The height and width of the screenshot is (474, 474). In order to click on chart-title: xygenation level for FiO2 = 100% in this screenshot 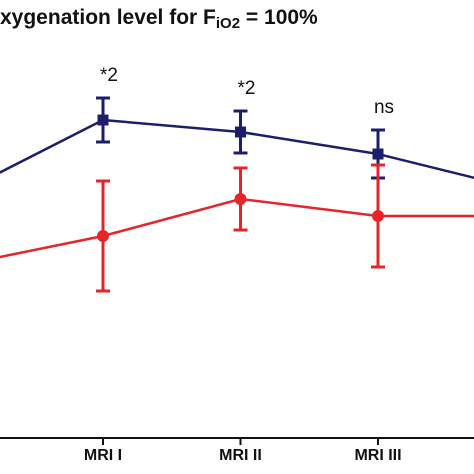, I will do `click(159, 19)`.